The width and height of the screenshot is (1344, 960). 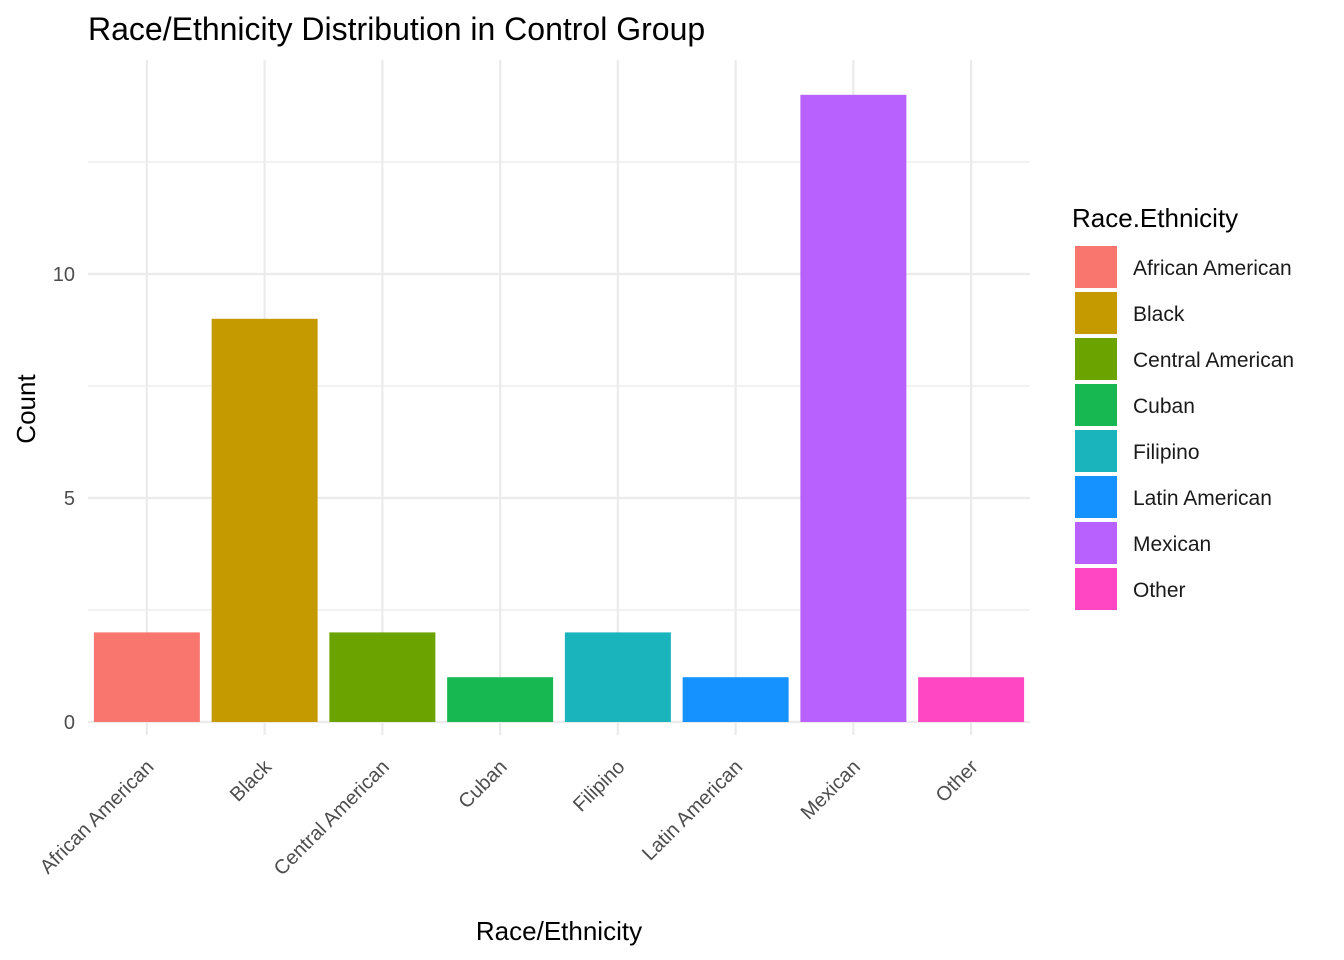 I want to click on legend-label: Filipino, so click(x=1166, y=452).